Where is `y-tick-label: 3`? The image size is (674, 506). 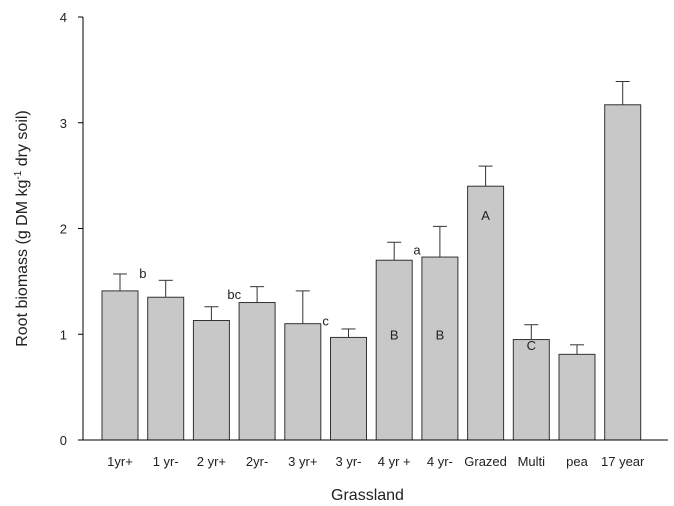 y-tick-label: 3 is located at coordinates (63, 123).